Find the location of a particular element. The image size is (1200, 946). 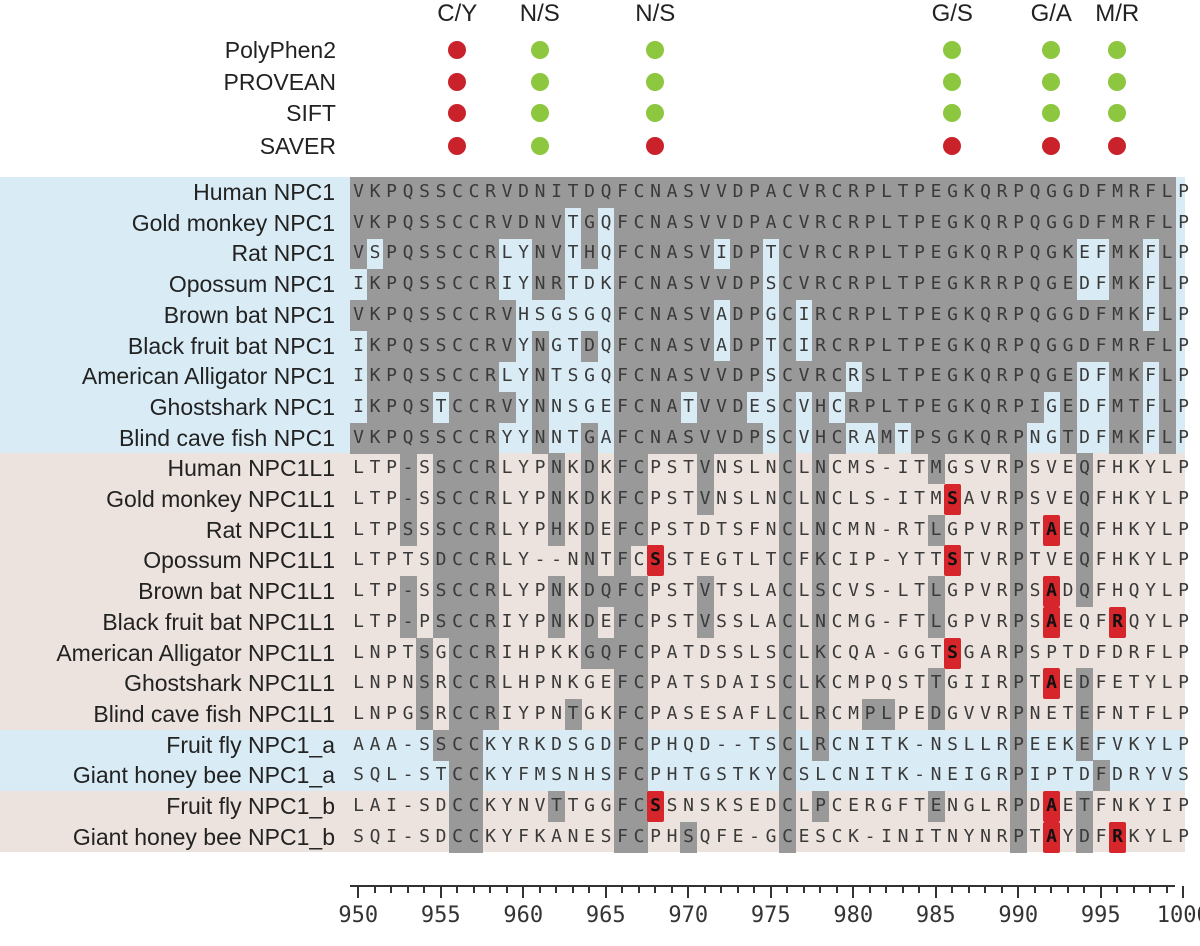

tool-name: PolyPhen2 is located at coordinates (280, 50).